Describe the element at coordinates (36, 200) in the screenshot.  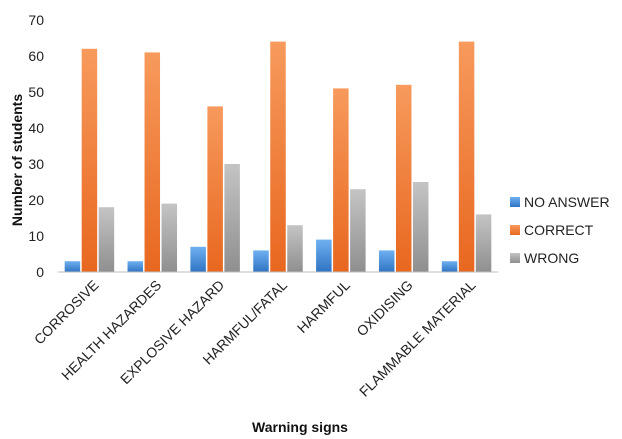
I see `y-tick-label: 20` at that location.